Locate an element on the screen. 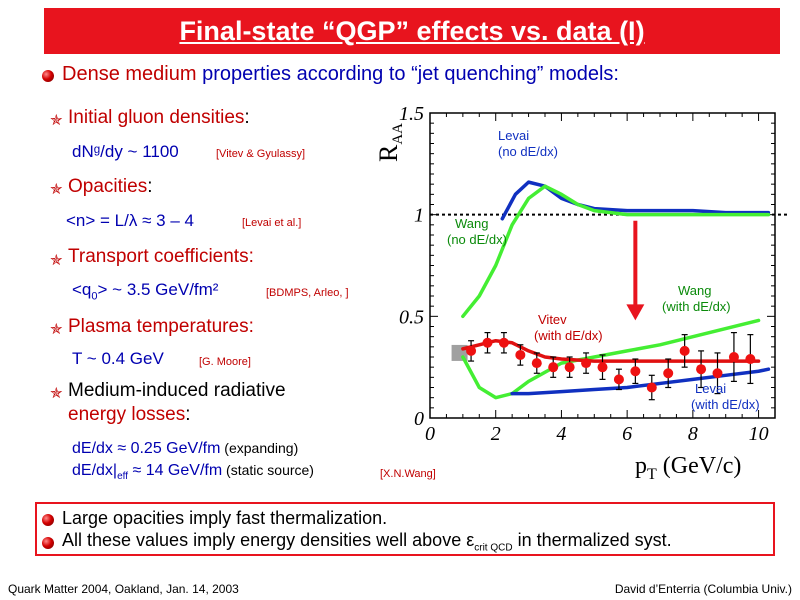  item-label-line2: energy losses: is located at coordinates (129, 415).